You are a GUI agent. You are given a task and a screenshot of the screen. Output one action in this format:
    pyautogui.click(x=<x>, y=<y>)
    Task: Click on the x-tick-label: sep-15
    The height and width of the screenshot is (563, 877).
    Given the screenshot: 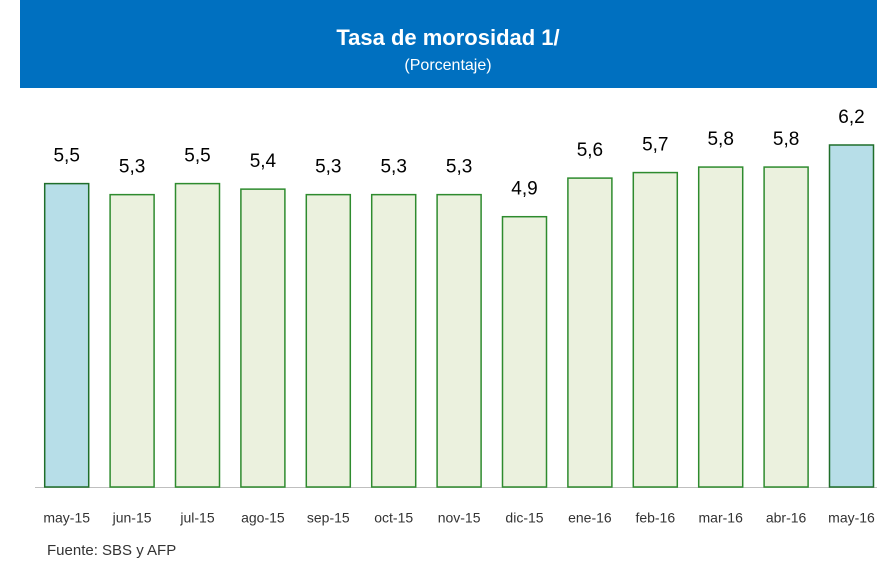 What is the action you would take?
    pyautogui.click(x=328, y=518)
    